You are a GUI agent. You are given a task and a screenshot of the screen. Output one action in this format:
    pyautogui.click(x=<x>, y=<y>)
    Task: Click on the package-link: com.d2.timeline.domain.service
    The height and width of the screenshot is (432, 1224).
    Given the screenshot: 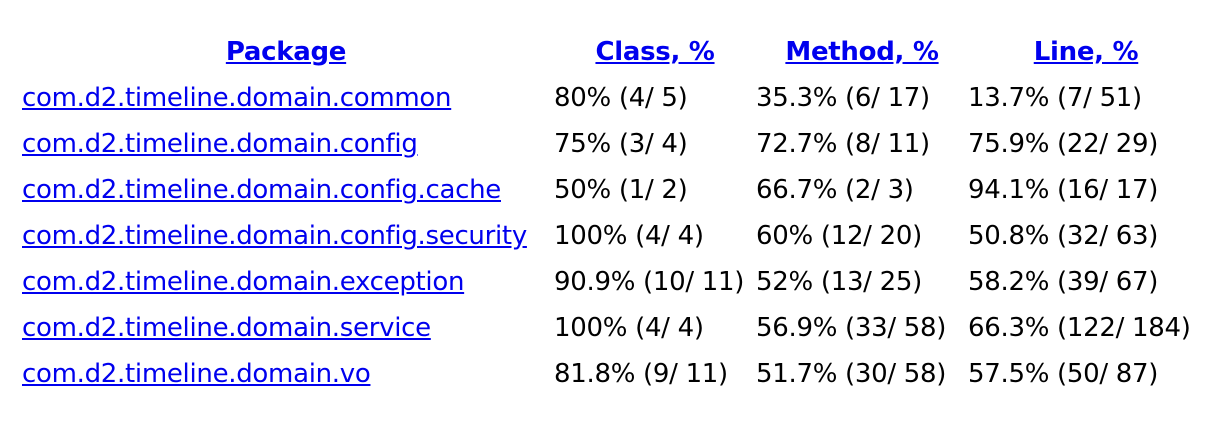 What is the action you would take?
    pyautogui.click(x=226, y=328)
    